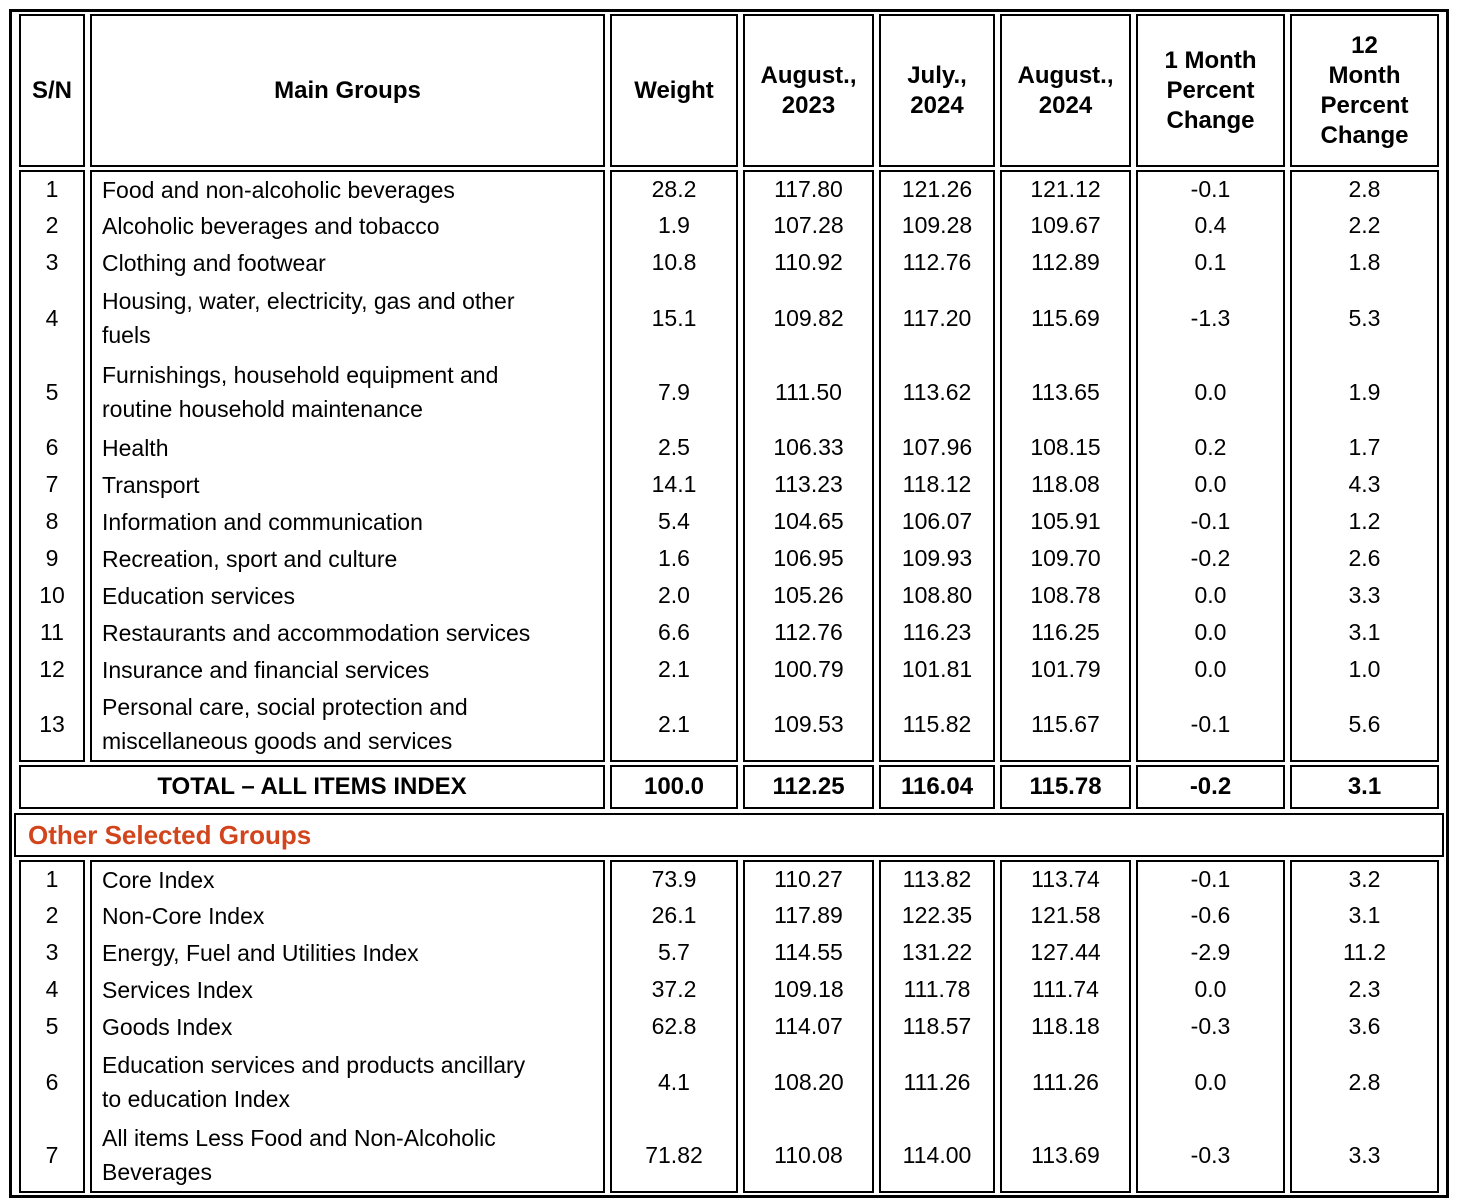 Image resolution: width=1458 pixels, height=1200 pixels. Describe the element at coordinates (674, 878) in the screenshot. I see `row-weight: 73.9` at that location.